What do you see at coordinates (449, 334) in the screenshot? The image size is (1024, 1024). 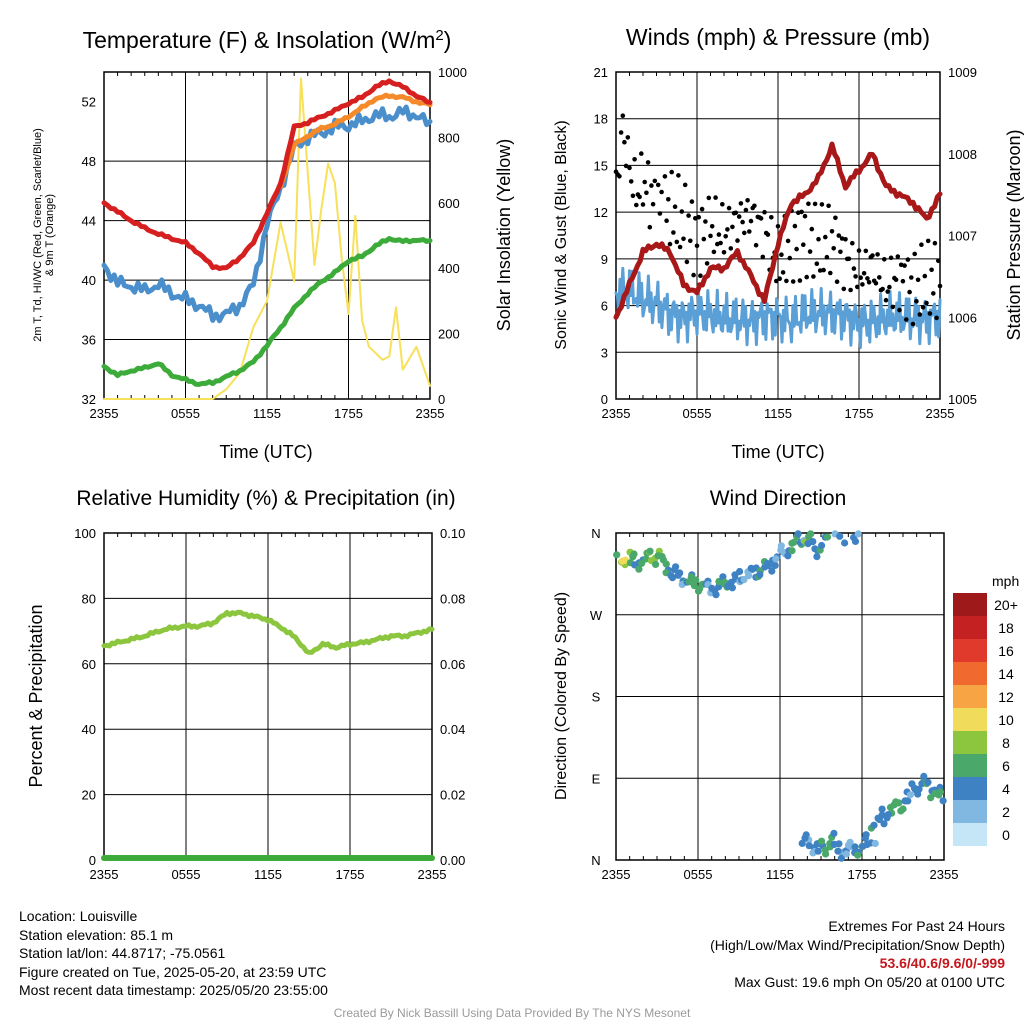 I see `y-right-tick-label: 200` at bounding box center [449, 334].